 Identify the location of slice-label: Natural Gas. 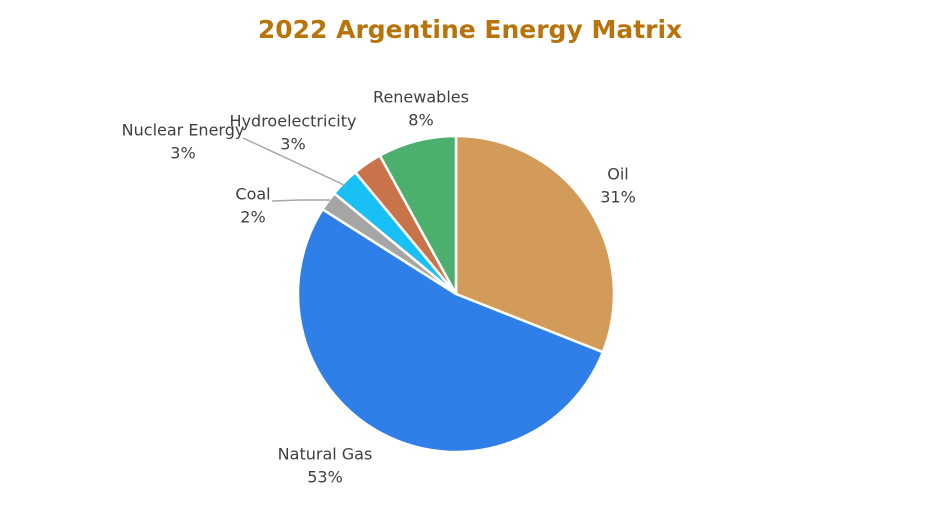
(325, 454).